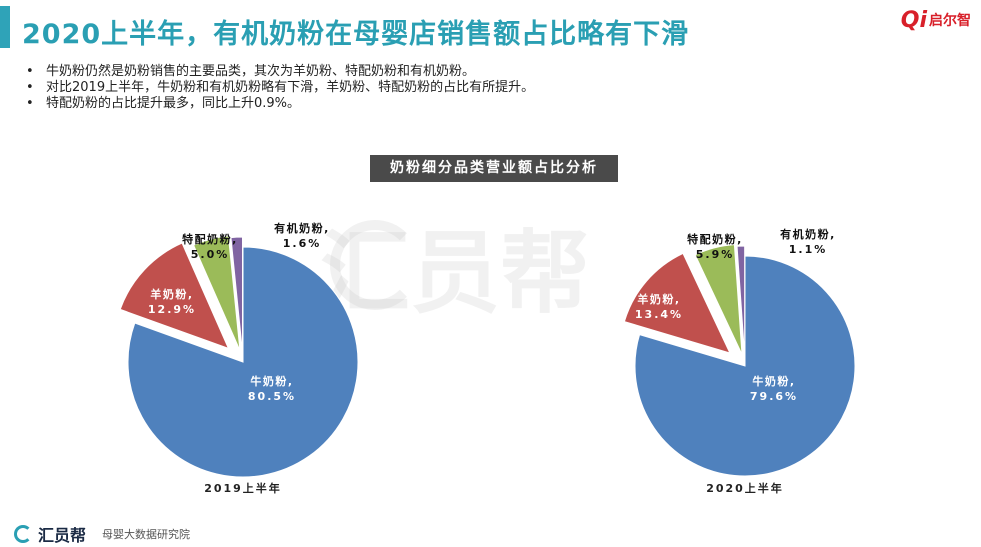 This screenshot has height=547, width=981. Describe the element at coordinates (62, 535) in the screenshot. I see `footer-brand: 汇员帮` at that location.